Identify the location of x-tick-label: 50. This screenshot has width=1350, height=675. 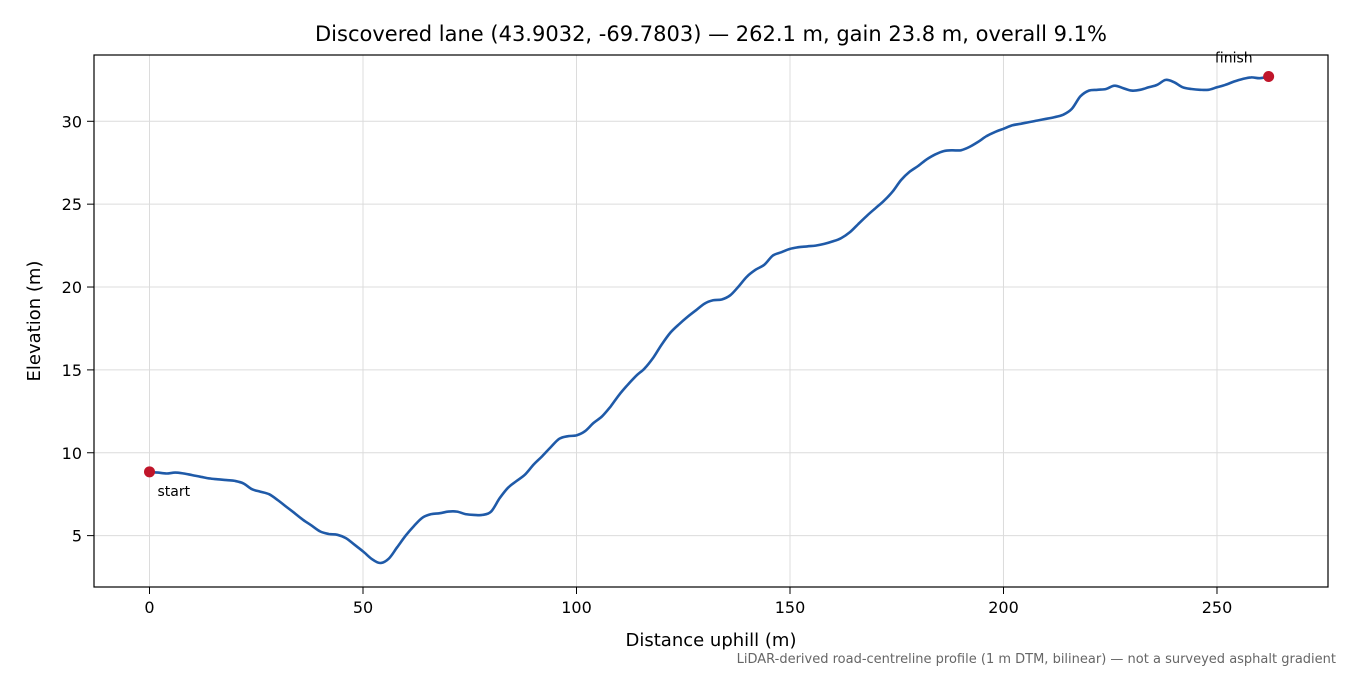
(363, 607).